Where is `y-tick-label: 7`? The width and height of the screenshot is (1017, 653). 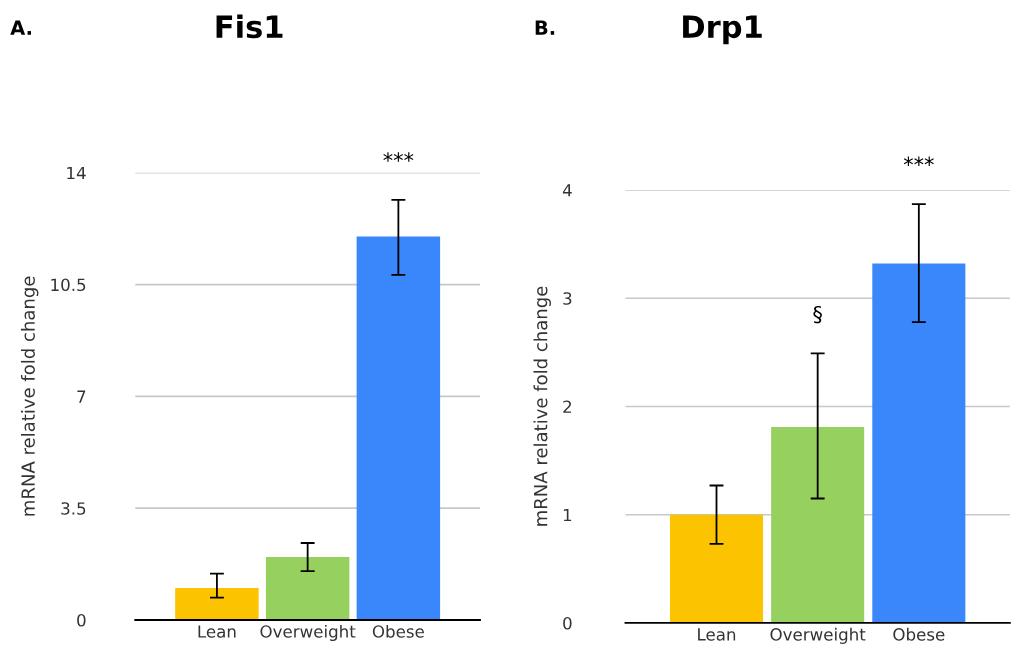
y-tick-label: 7 is located at coordinates (81, 396).